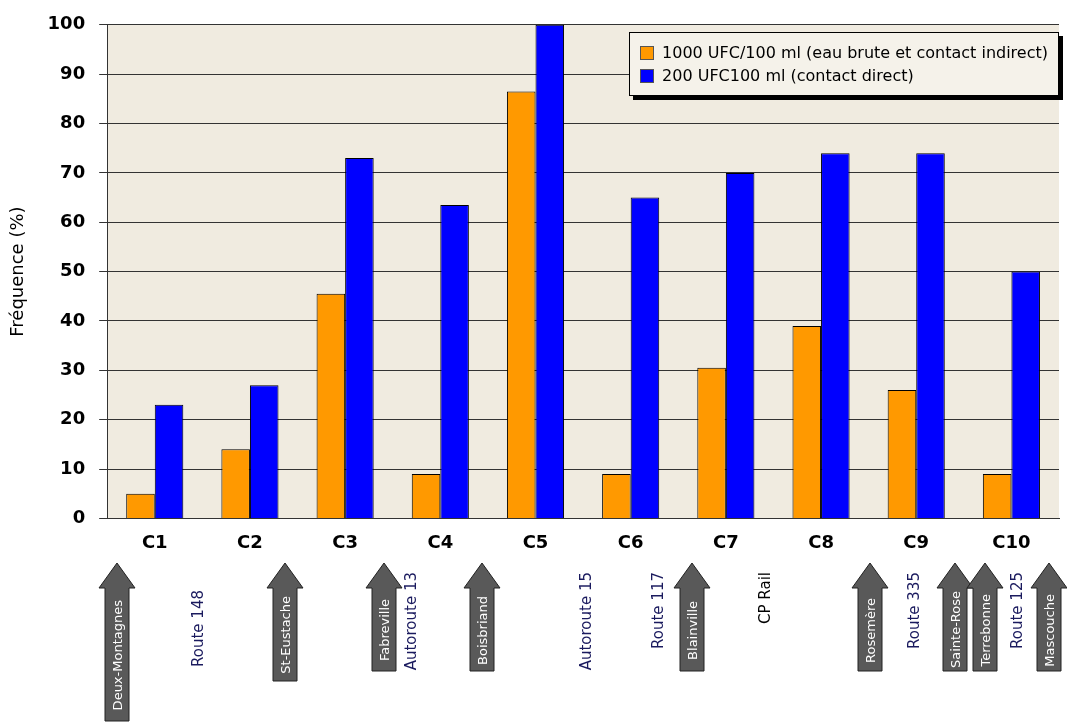  I want to click on text: Autoroute 13, so click(411, 621).